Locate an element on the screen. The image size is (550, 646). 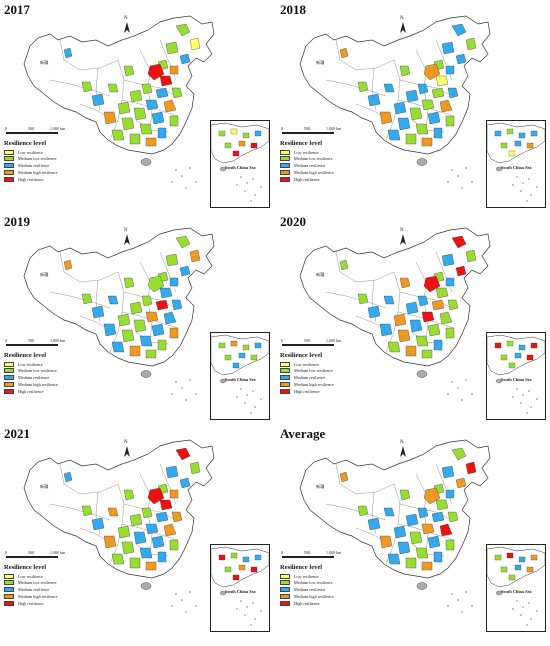
legend-item: Medium resilience is located at coordinates (330, 590).